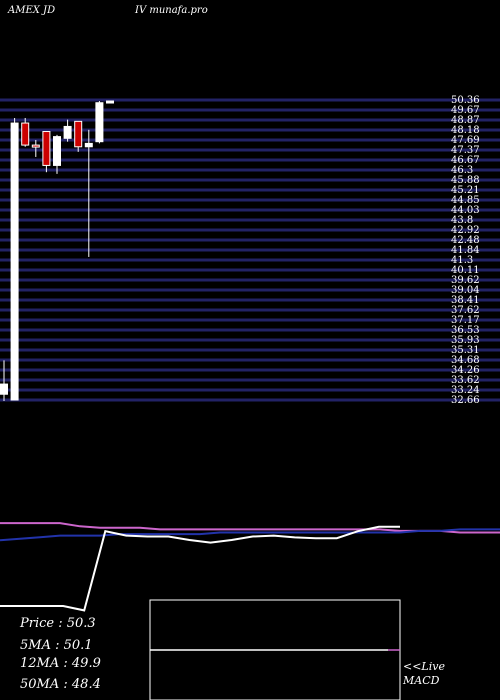 This screenshot has height=700, width=500. Describe the element at coordinates (465, 380) in the screenshot. I see `y-tick-label: 33.62` at that location.